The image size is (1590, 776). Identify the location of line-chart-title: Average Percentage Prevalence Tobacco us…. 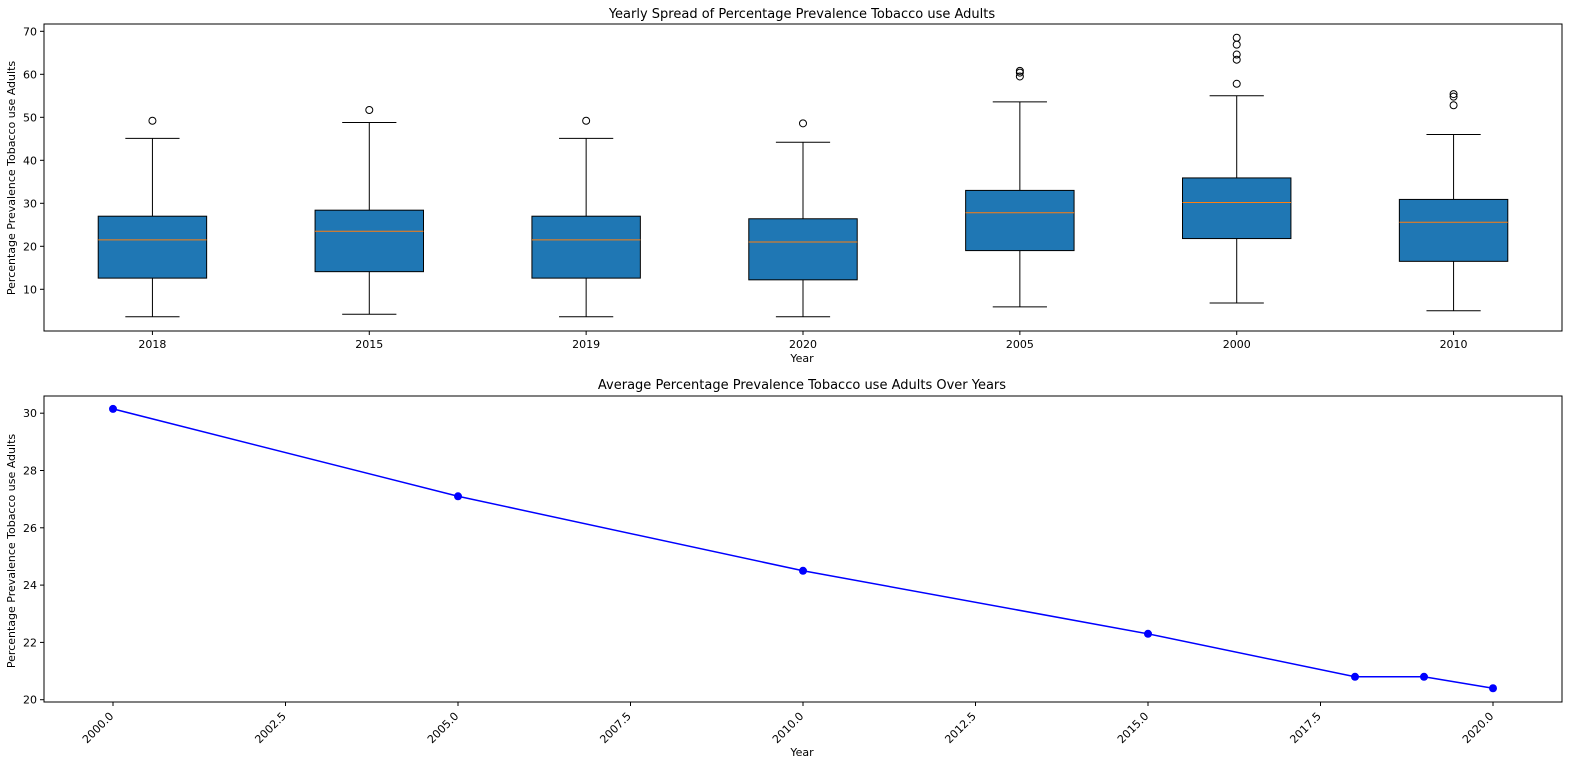
(802, 385).